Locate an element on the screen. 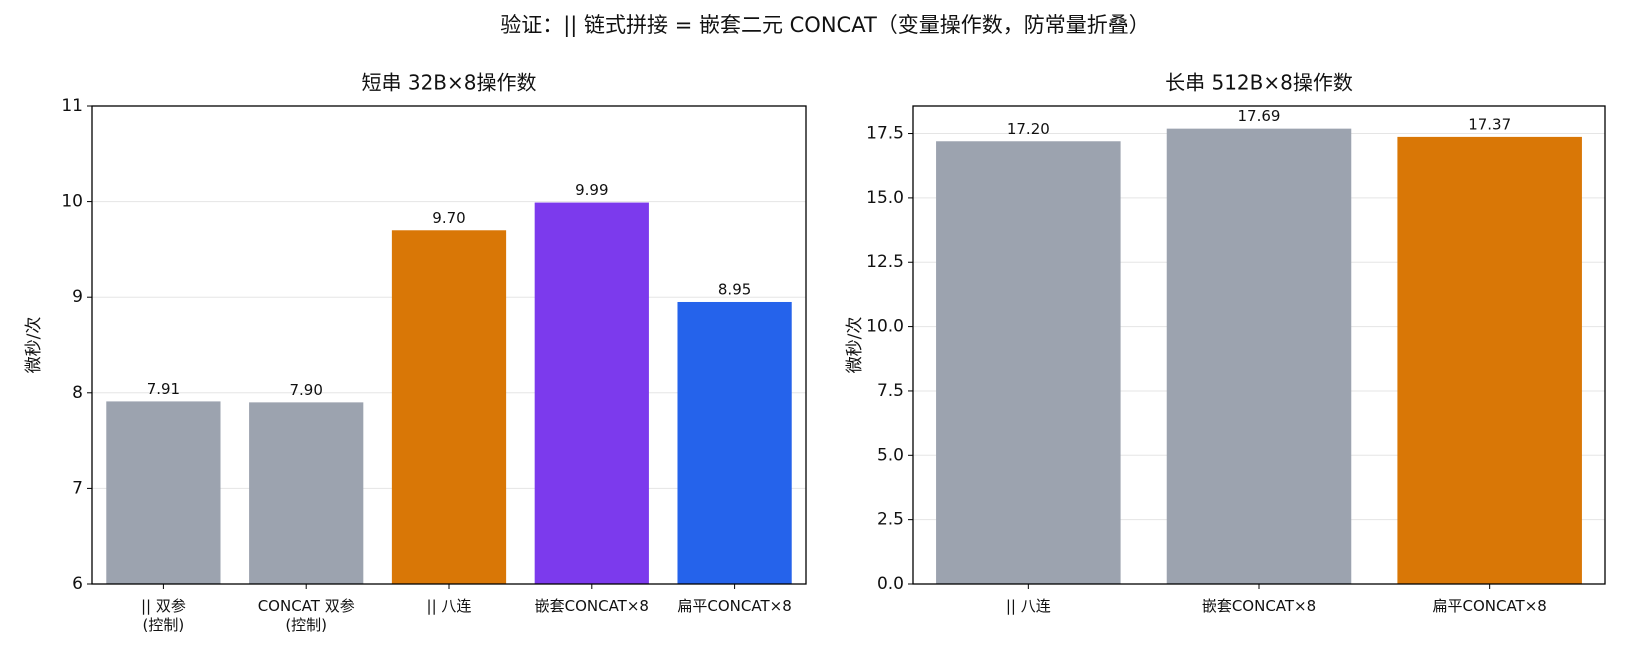  y-tick-label: 12.5 is located at coordinates (885, 262).